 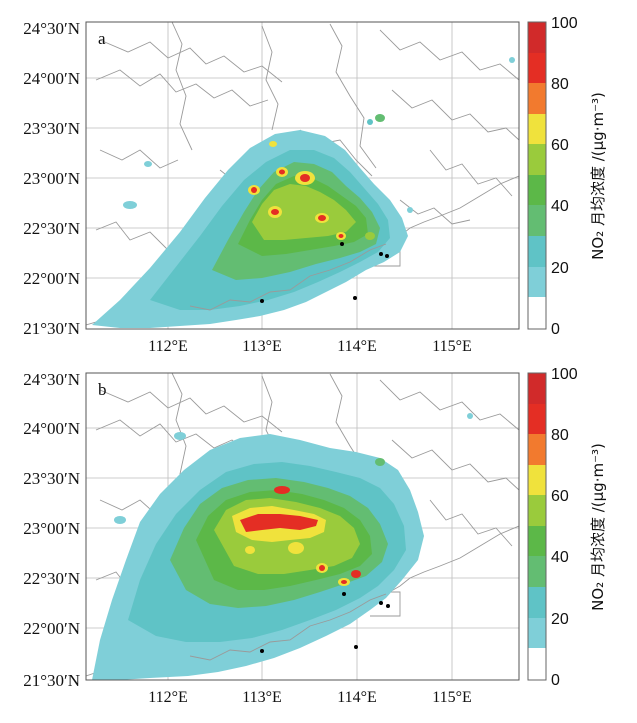 What do you see at coordinates (282, 172) in the screenshot?
I see `hotspot-2-core` at bounding box center [282, 172].